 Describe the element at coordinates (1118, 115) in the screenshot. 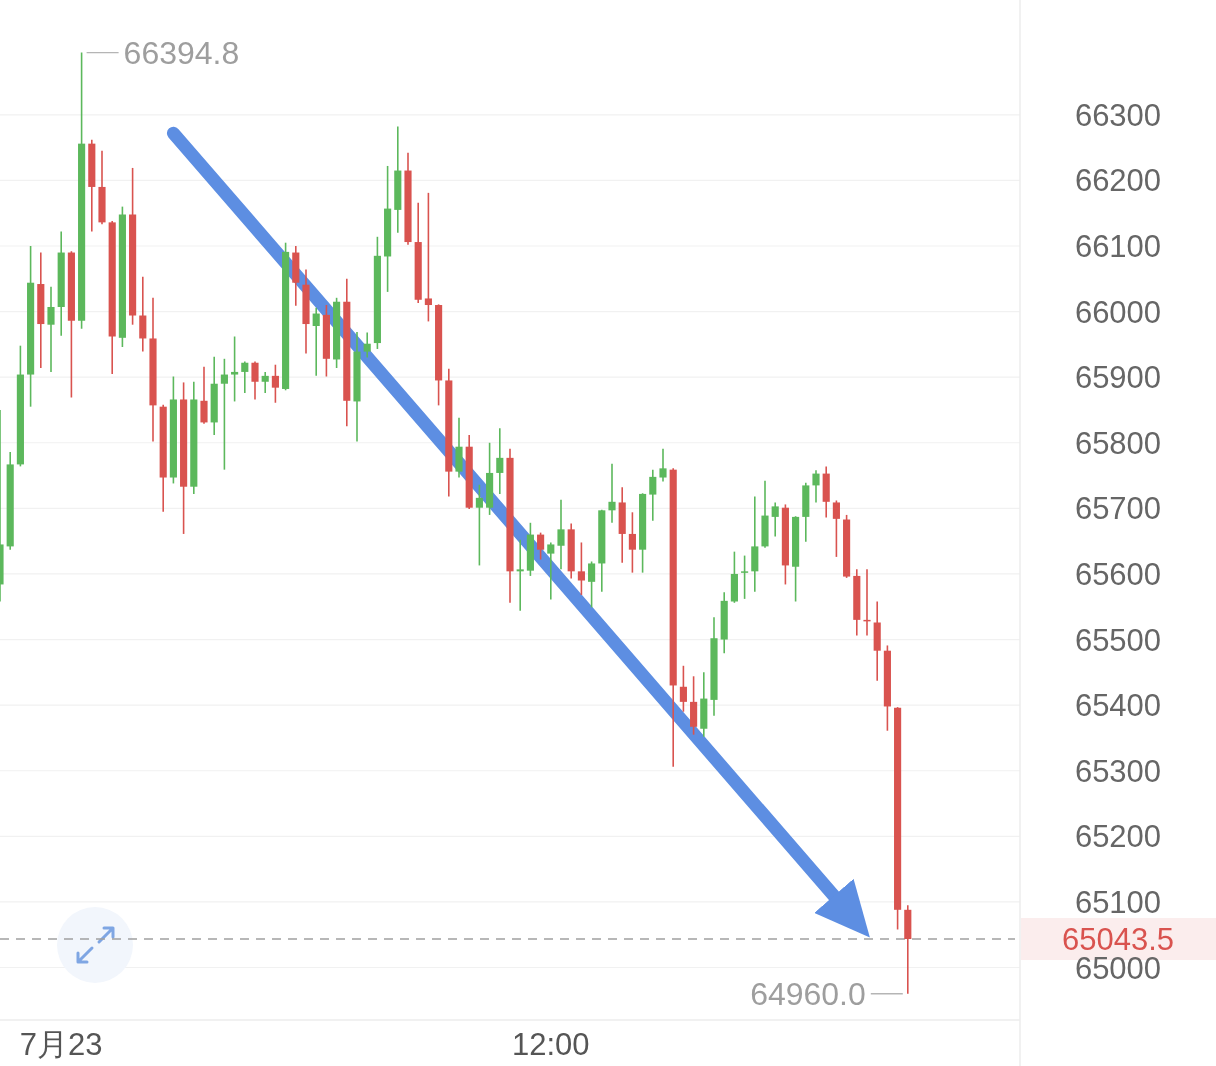

I see `y-tick-label: 66300` at that location.